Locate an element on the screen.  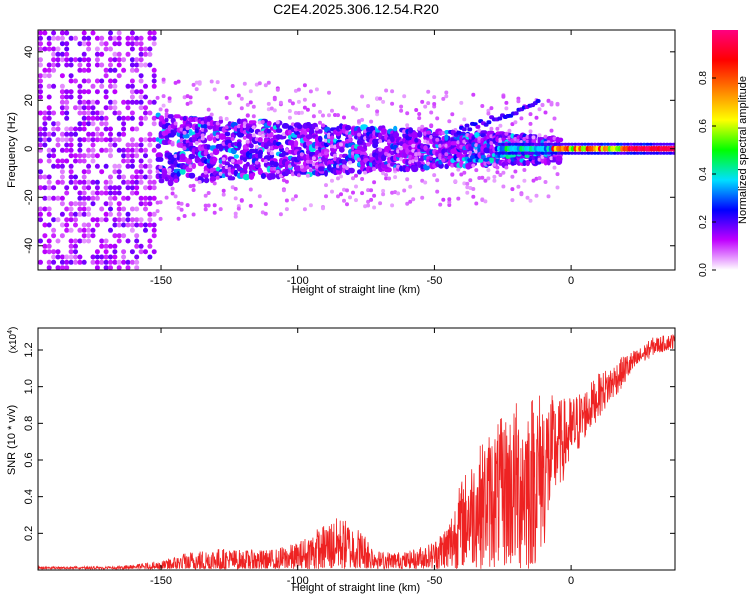
x-tick-label: 0 is located at coordinates (571, 581).